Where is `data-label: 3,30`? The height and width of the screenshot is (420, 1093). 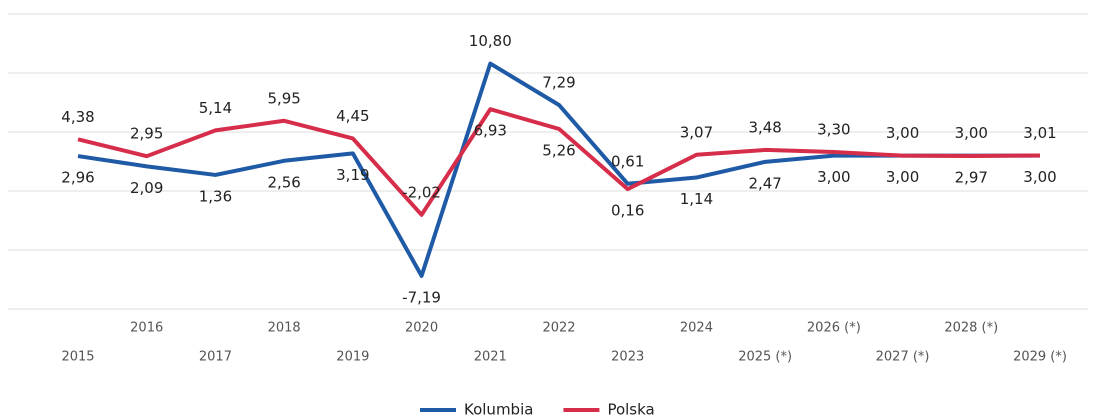
data-label: 3,30 is located at coordinates (833, 130).